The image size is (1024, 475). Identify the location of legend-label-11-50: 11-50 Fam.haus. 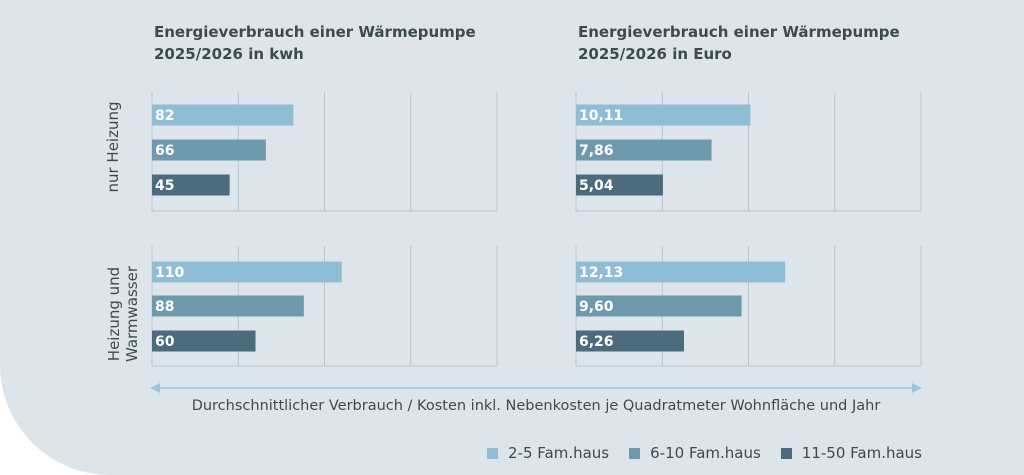
(861, 453).